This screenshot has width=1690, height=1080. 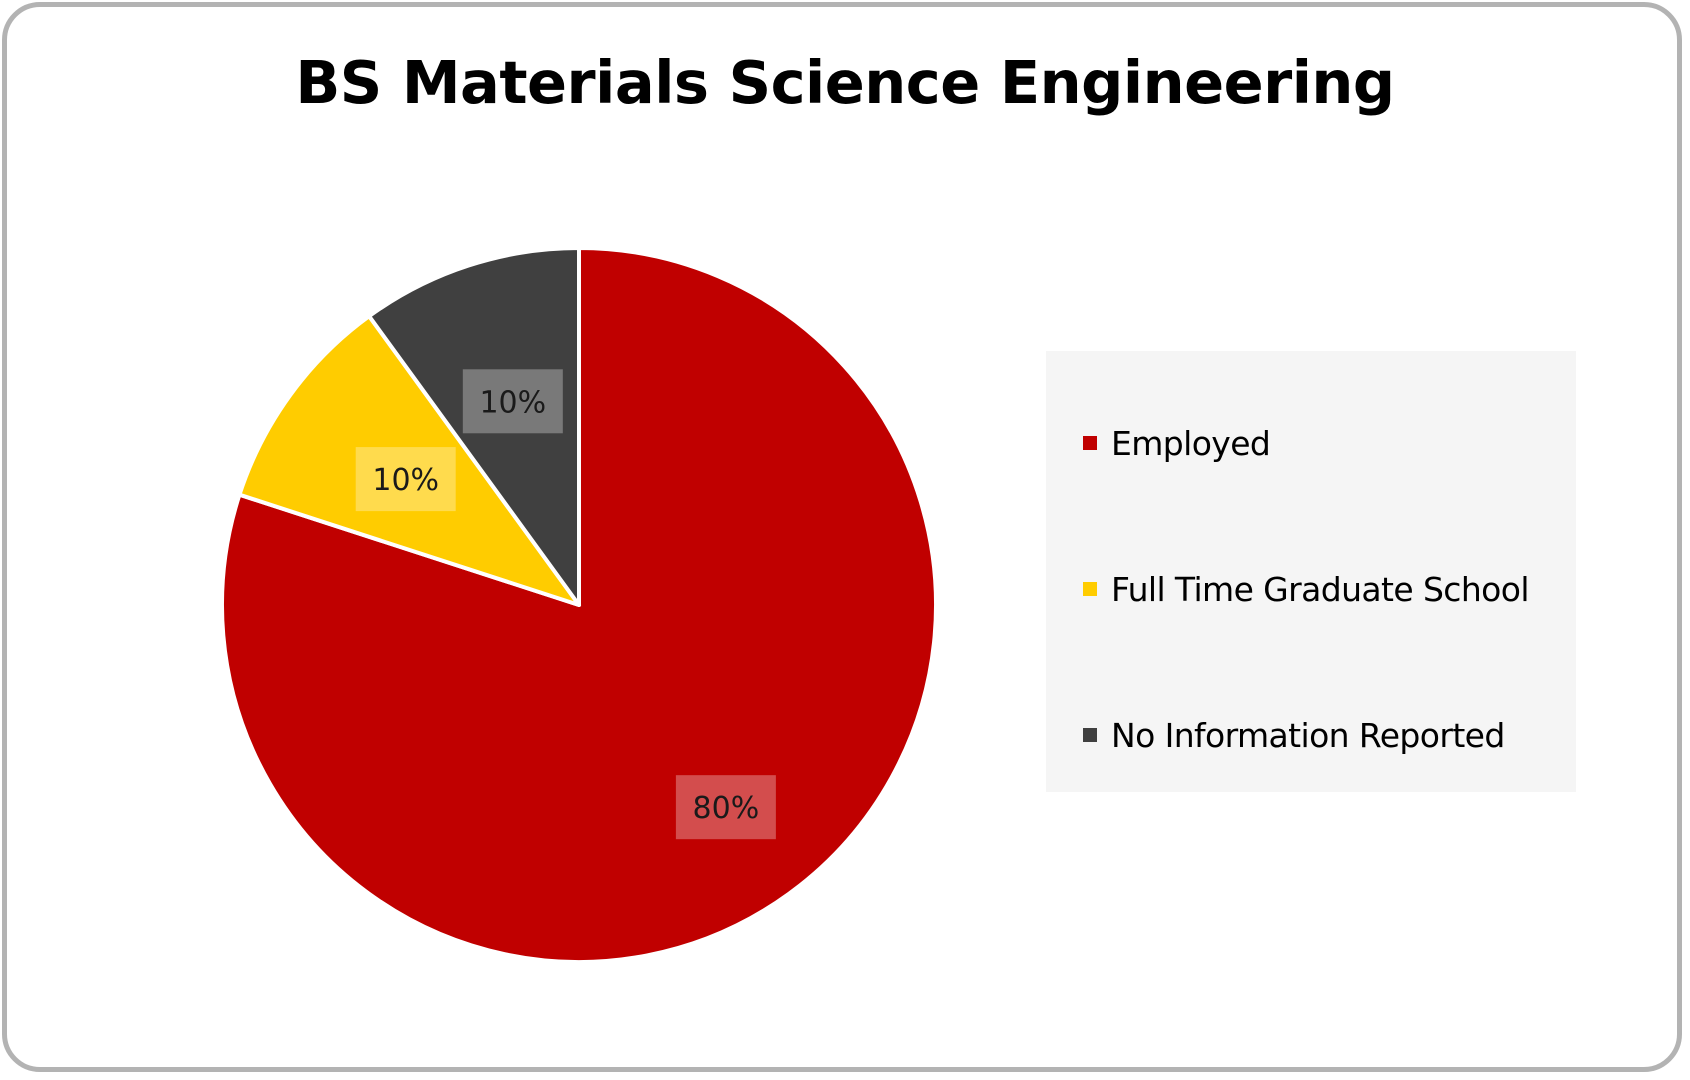 What do you see at coordinates (845, 82) in the screenshot?
I see `chart-title: BS Materials Science Engineering` at bounding box center [845, 82].